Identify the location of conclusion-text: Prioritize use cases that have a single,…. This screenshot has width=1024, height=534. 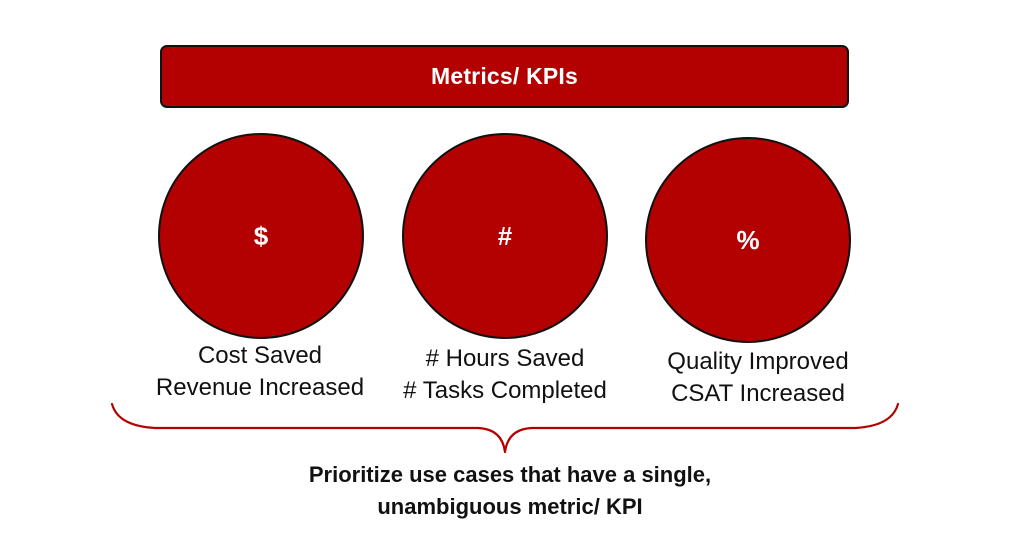
(510, 491).